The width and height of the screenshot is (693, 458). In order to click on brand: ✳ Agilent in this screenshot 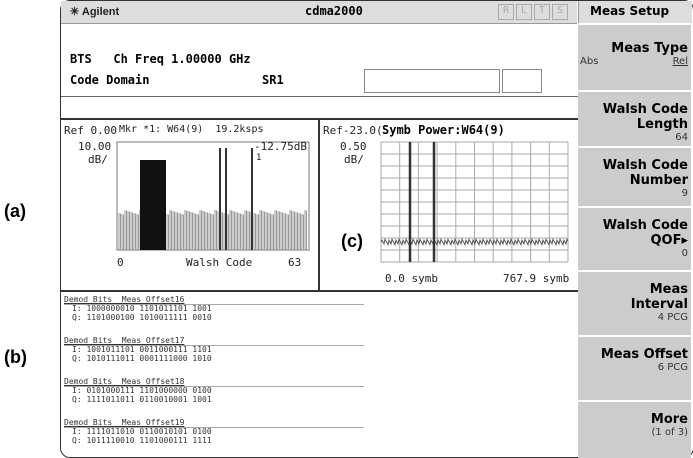, I will do `click(95, 12)`.